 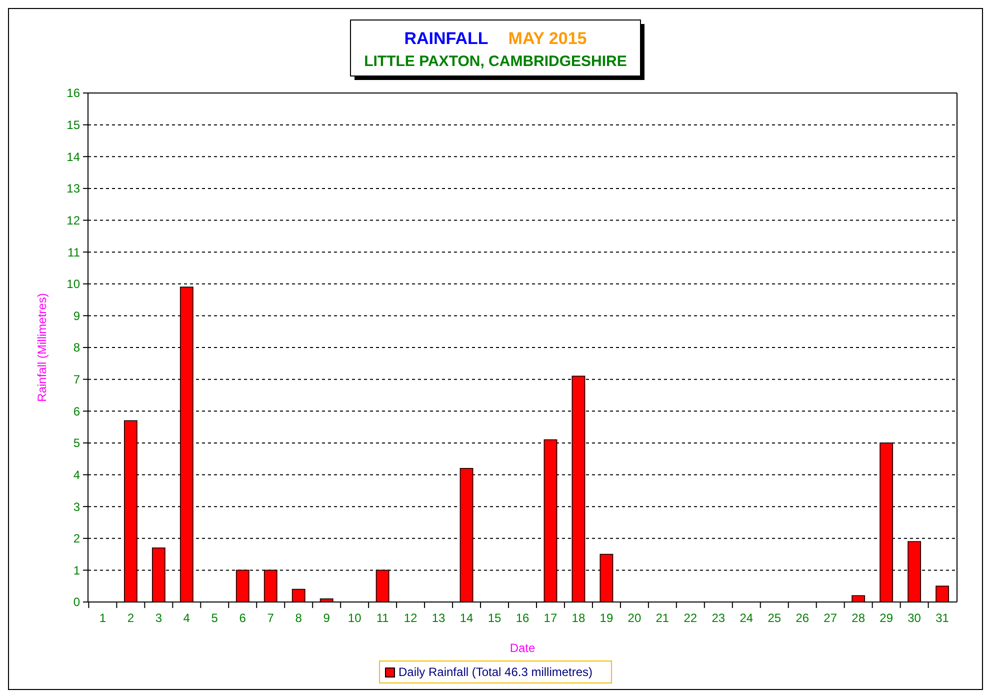 I want to click on x-tick-label: 17, so click(x=551, y=618).